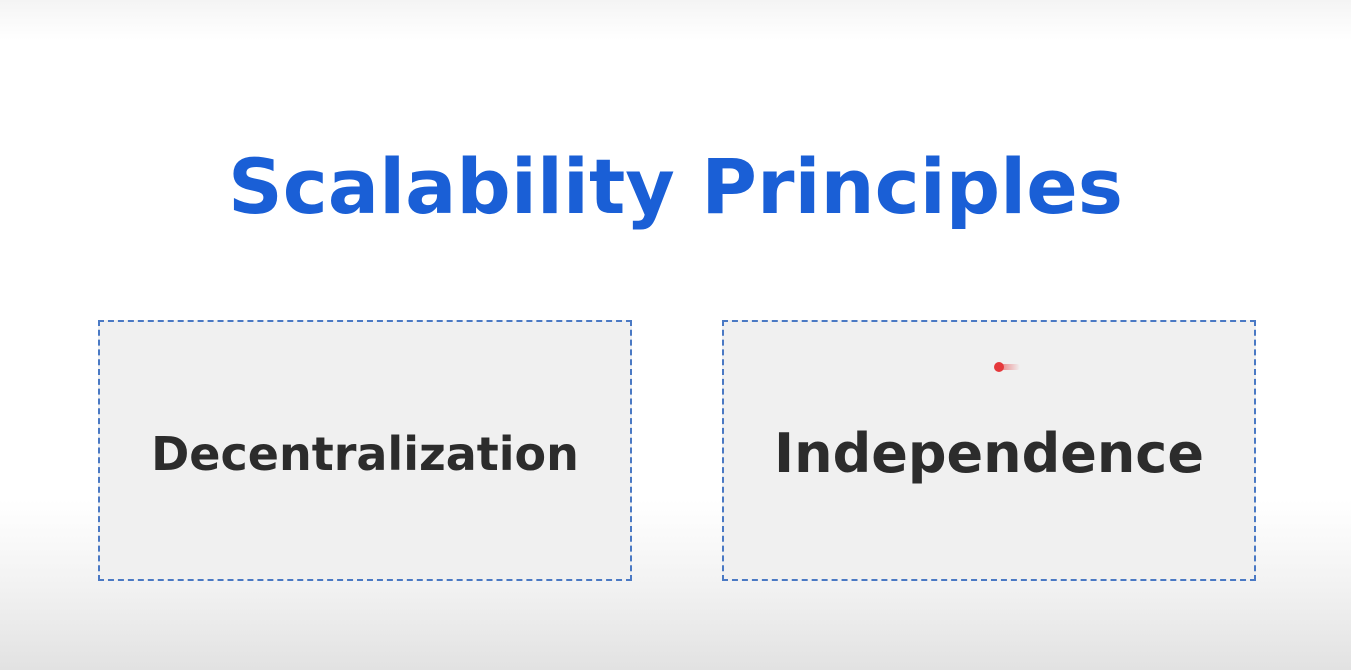  Describe the element at coordinates (365, 453) in the screenshot. I see `principle-label: Decentralization` at that location.